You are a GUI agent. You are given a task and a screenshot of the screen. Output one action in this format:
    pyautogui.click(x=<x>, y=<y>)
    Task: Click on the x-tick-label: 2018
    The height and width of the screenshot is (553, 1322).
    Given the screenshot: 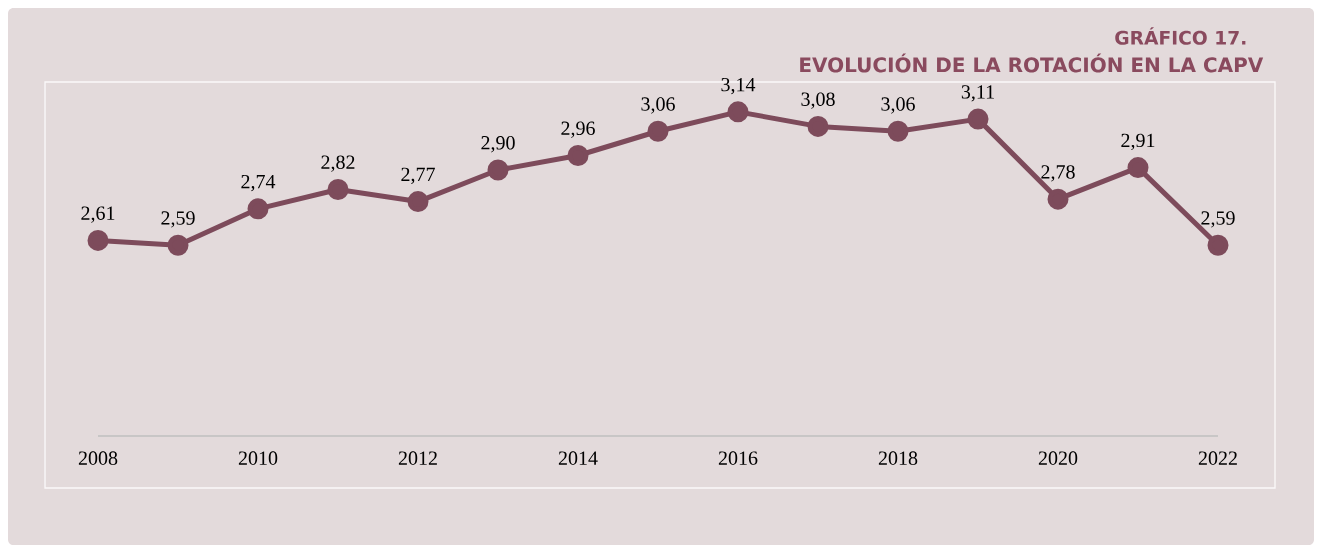 What is the action you would take?
    pyautogui.click(x=898, y=458)
    